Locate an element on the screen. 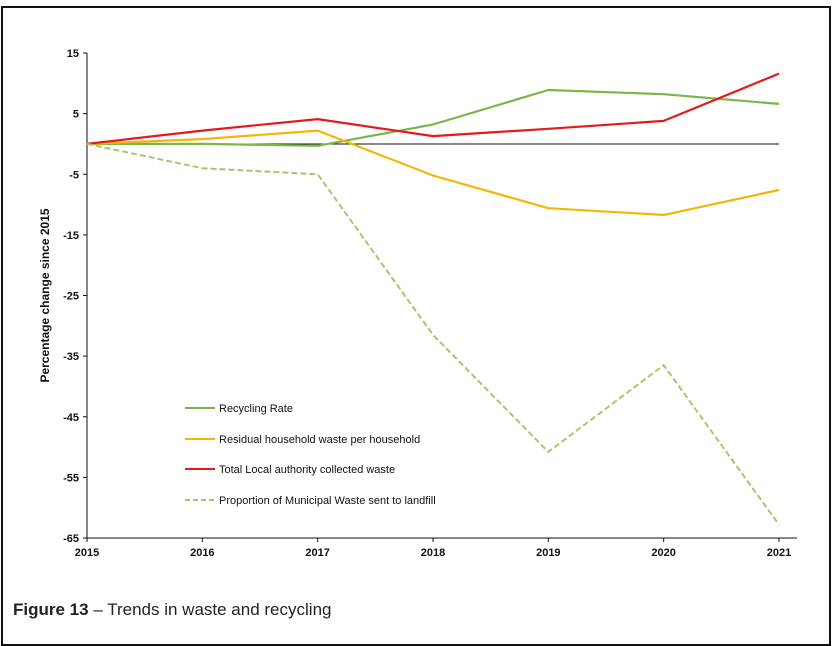  legend-label: Recycling Rate is located at coordinates (256, 409).